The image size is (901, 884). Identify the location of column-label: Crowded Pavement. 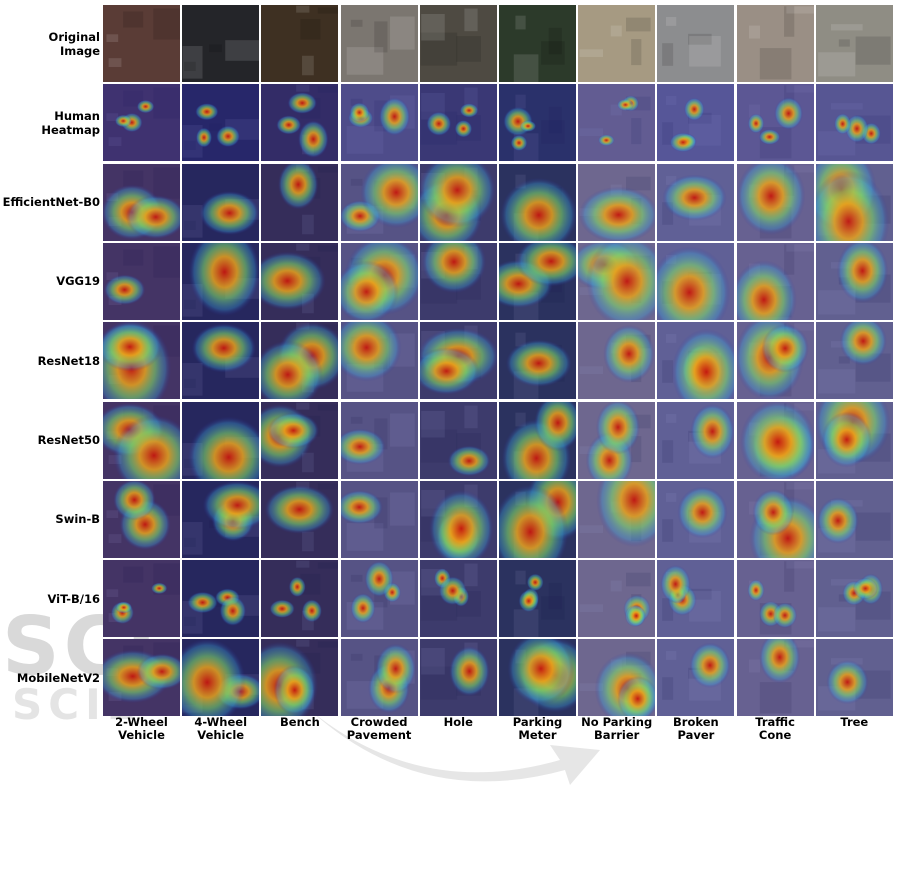
(379, 729).